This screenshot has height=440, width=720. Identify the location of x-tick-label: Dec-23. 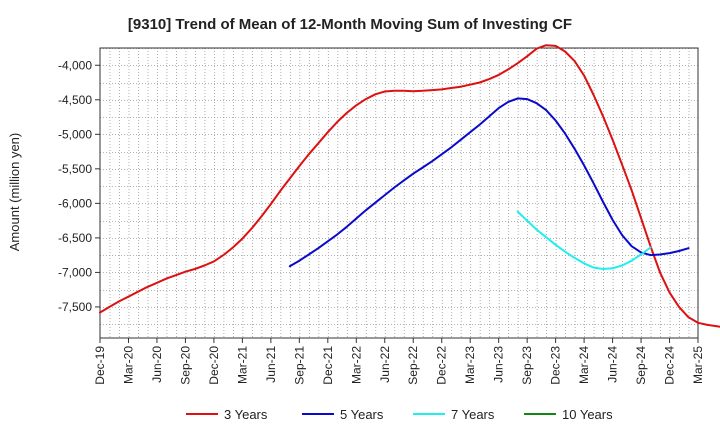
(556, 365).